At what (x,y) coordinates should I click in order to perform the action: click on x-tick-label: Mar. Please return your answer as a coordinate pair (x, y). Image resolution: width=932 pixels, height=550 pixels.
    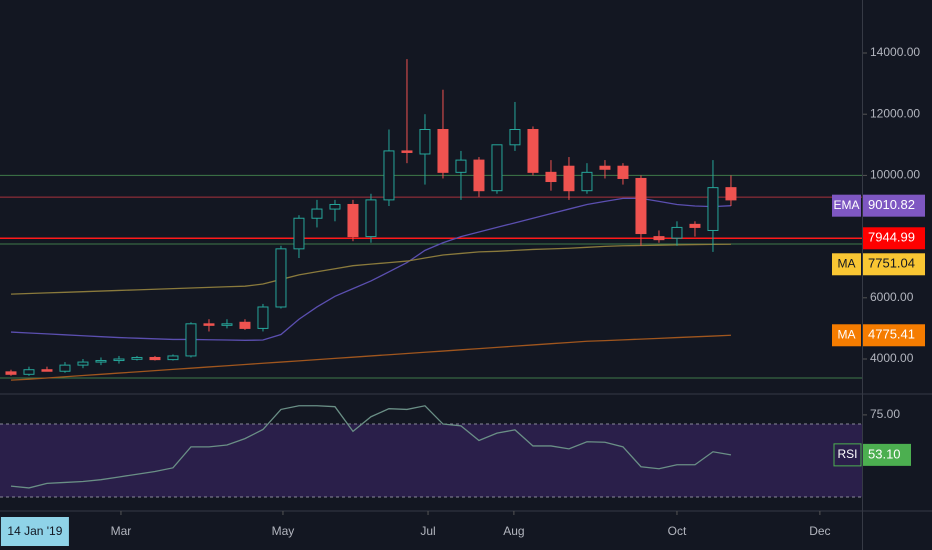
    Looking at the image, I should click on (121, 531).